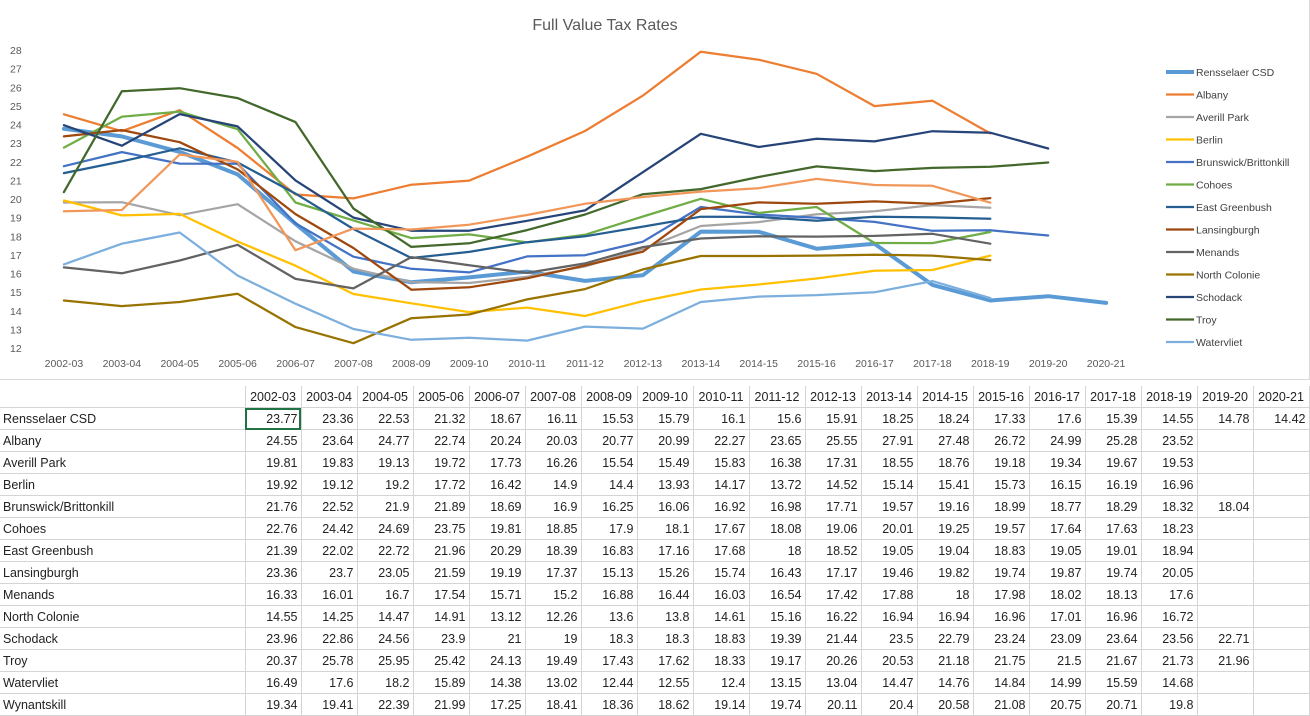 The image size is (1310, 716). Describe the element at coordinates (385, 616) in the screenshot. I see `table-cell: 14.47` at that location.